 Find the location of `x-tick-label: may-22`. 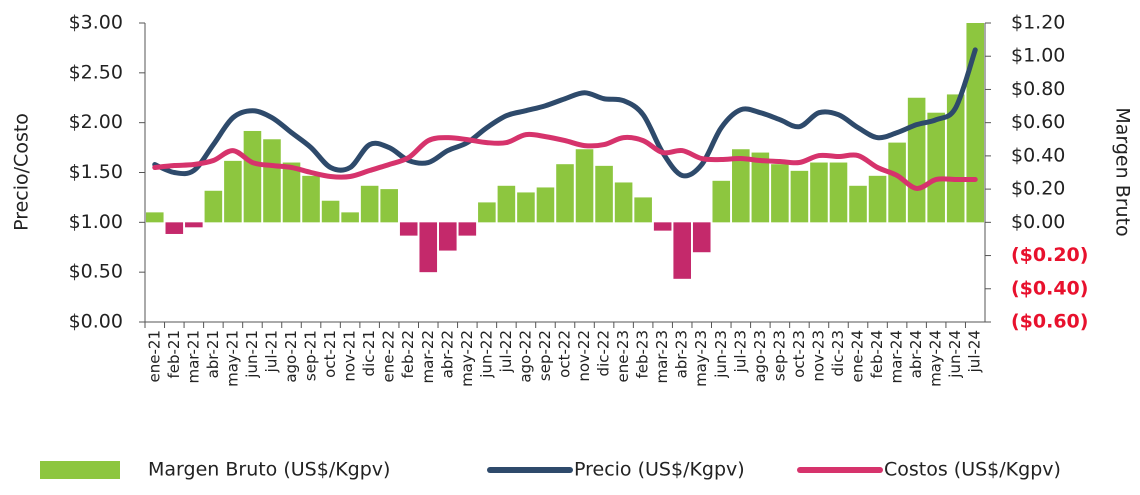

x-tick-label: may-22 is located at coordinates (467, 358).